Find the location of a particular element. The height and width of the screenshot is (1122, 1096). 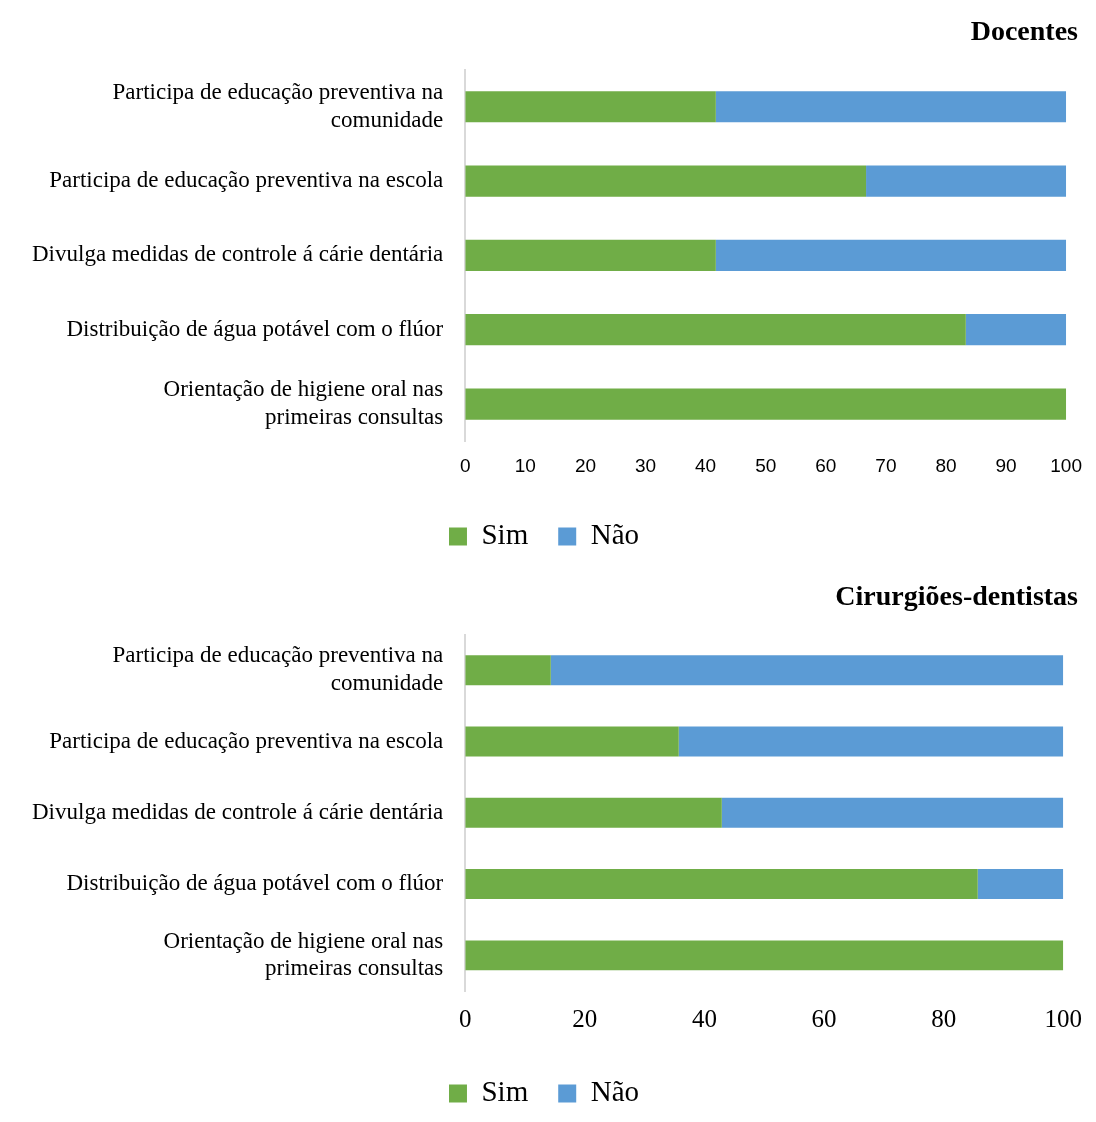

chart-title: Docentes is located at coordinates (1024, 31).